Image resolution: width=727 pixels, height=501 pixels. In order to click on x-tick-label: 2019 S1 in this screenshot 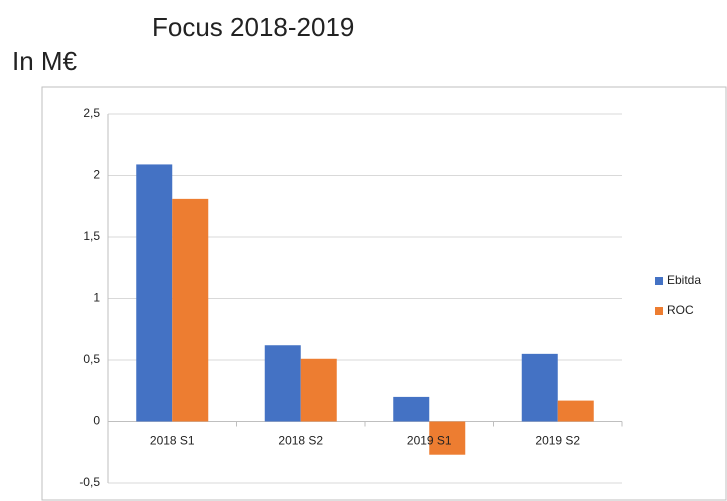, I will do `click(429, 441)`.